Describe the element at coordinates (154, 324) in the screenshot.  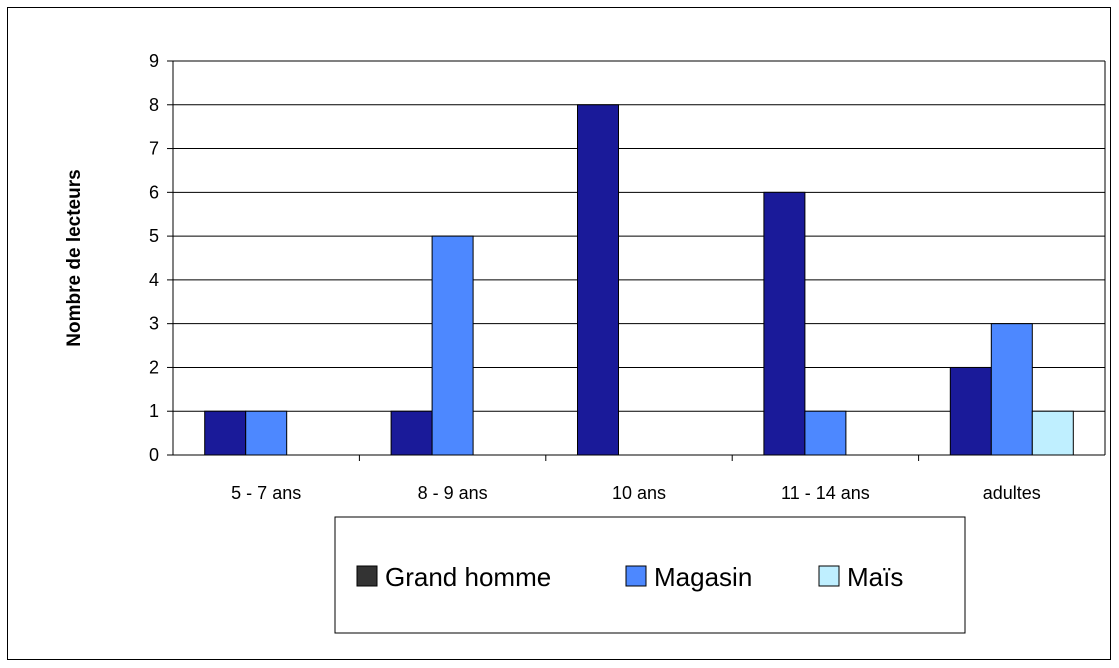
I see `y-tick-label: 3` at that location.